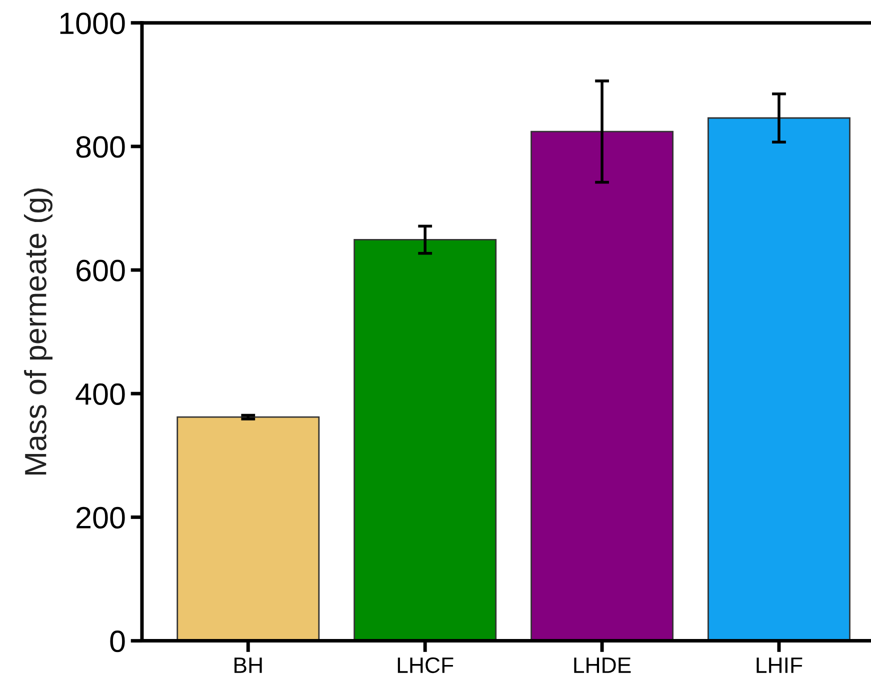  What do you see at coordinates (92, 23) in the screenshot?
I see `y-tick-label: 1000` at bounding box center [92, 23].